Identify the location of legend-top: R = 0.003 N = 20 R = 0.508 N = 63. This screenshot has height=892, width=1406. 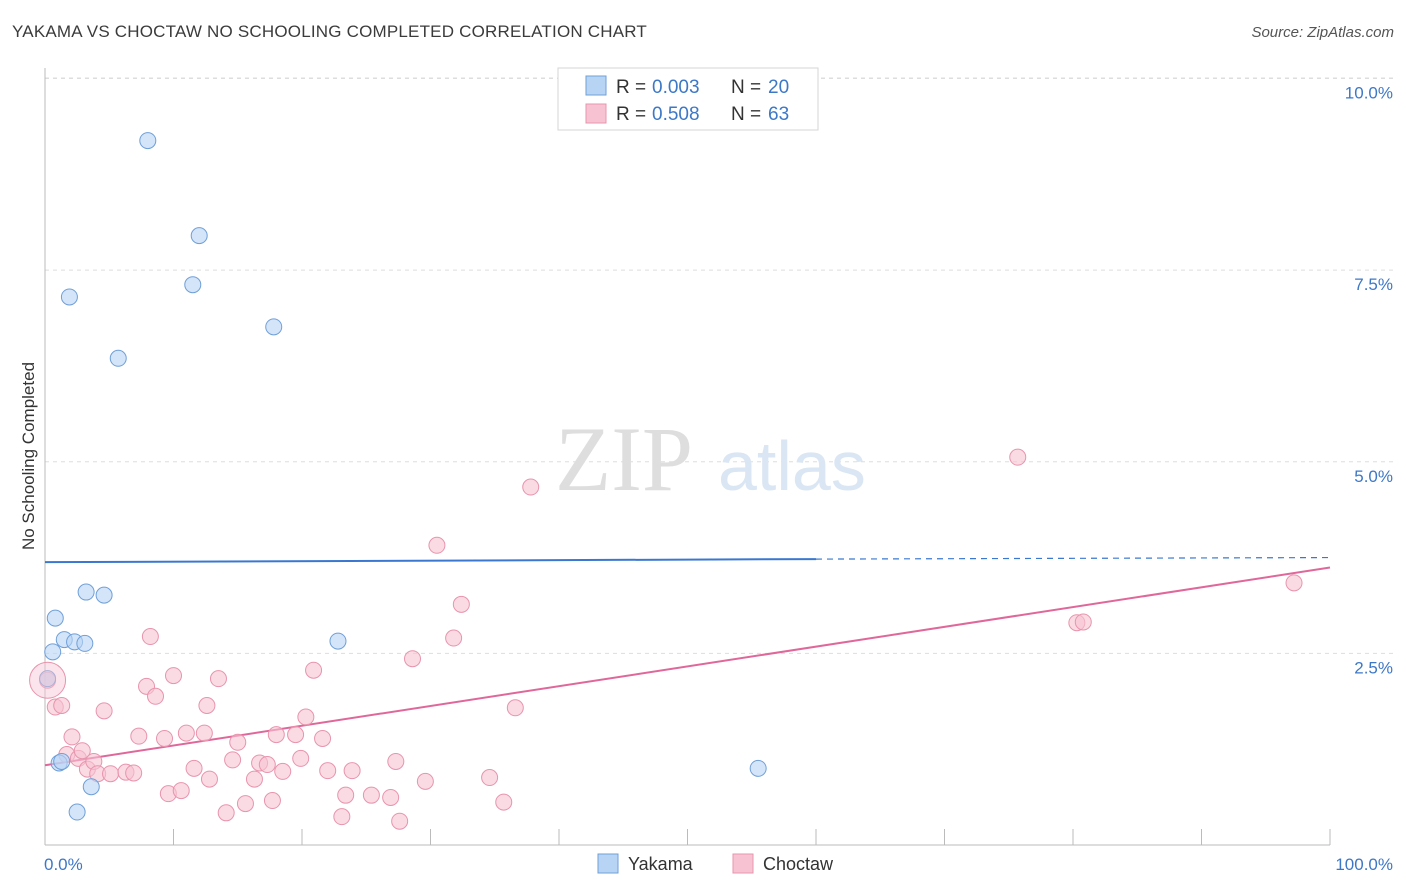
(688, 99).